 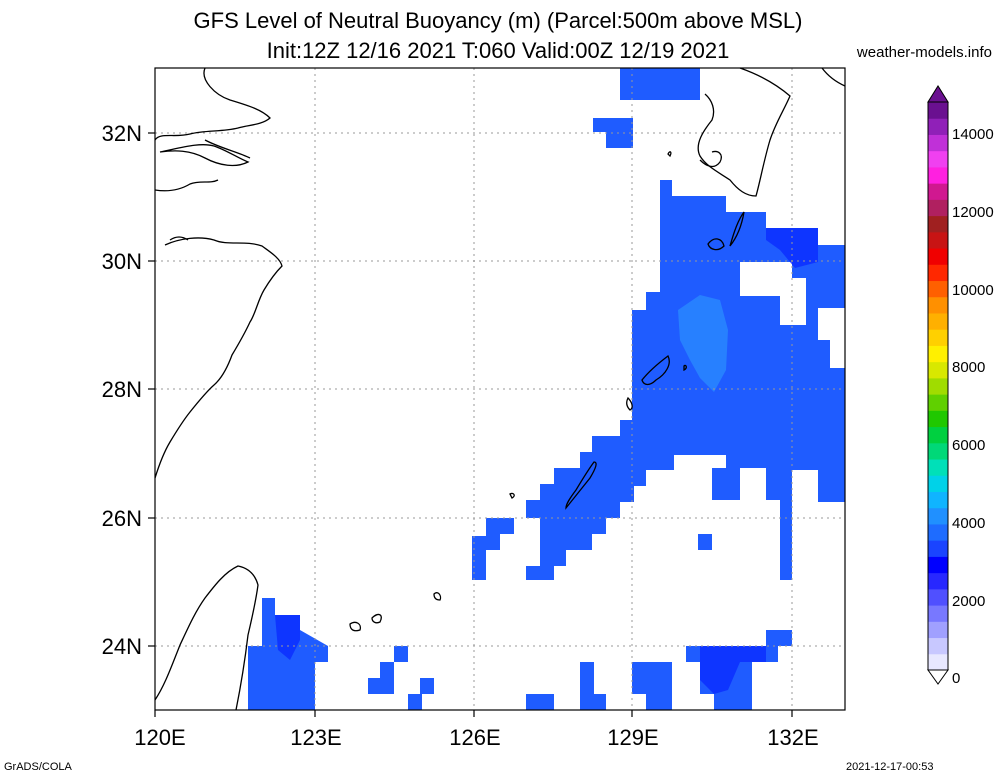 What do you see at coordinates (973, 290) in the screenshot?
I see `colorbar-label-10000: 10000` at bounding box center [973, 290].